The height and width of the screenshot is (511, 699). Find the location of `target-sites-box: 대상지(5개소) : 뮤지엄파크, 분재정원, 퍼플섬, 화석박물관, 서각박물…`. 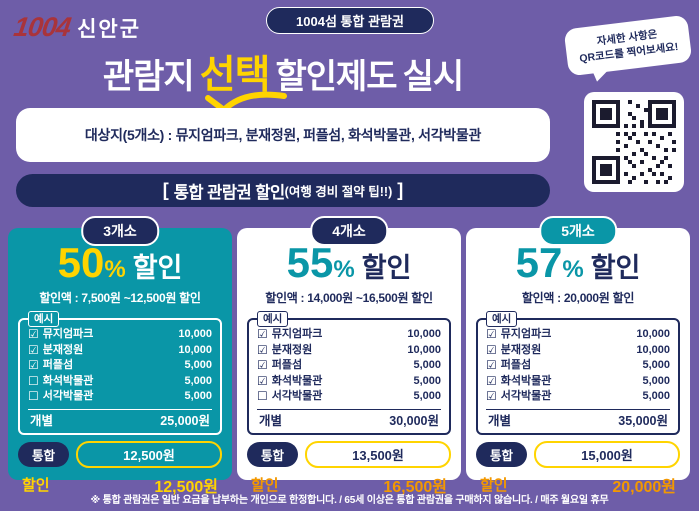

target-sites-box: 대상지(5개소) : 뮤지엄파크, 분재정원, 퍼플섬, 화석박물관, 서각박물… is located at coordinates (283, 135).